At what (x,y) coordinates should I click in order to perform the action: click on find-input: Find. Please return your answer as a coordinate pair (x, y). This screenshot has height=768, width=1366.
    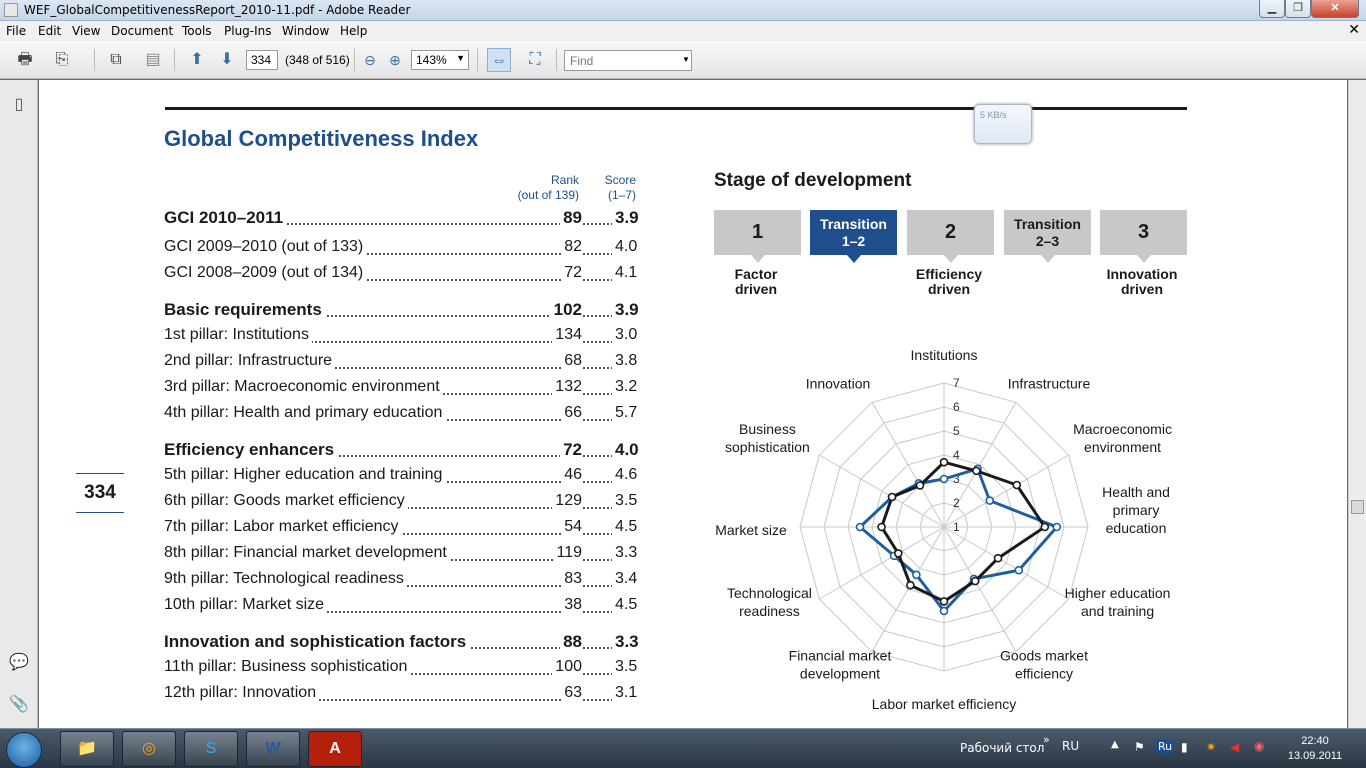
    Looking at the image, I should click on (628, 60).